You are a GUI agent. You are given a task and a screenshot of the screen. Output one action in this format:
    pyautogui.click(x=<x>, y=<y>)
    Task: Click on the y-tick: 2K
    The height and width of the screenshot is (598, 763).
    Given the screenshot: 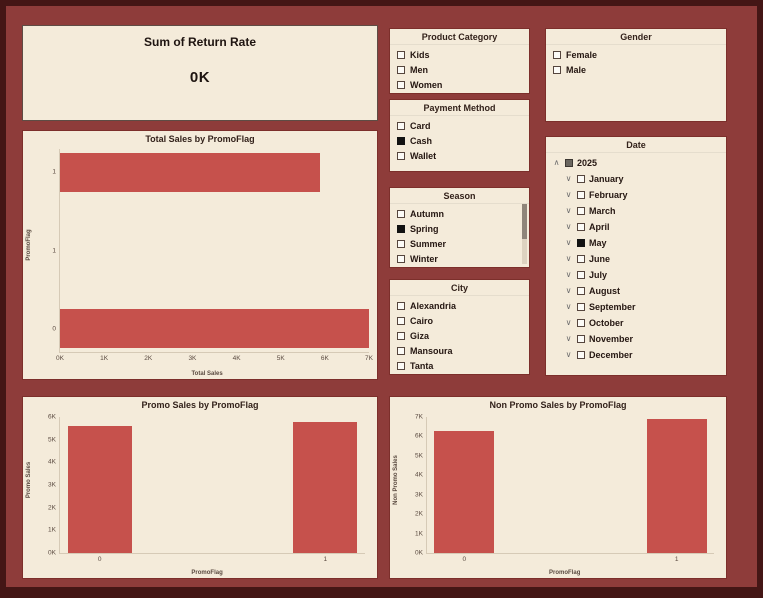 What is the action you would take?
    pyautogui.click(x=52, y=508)
    